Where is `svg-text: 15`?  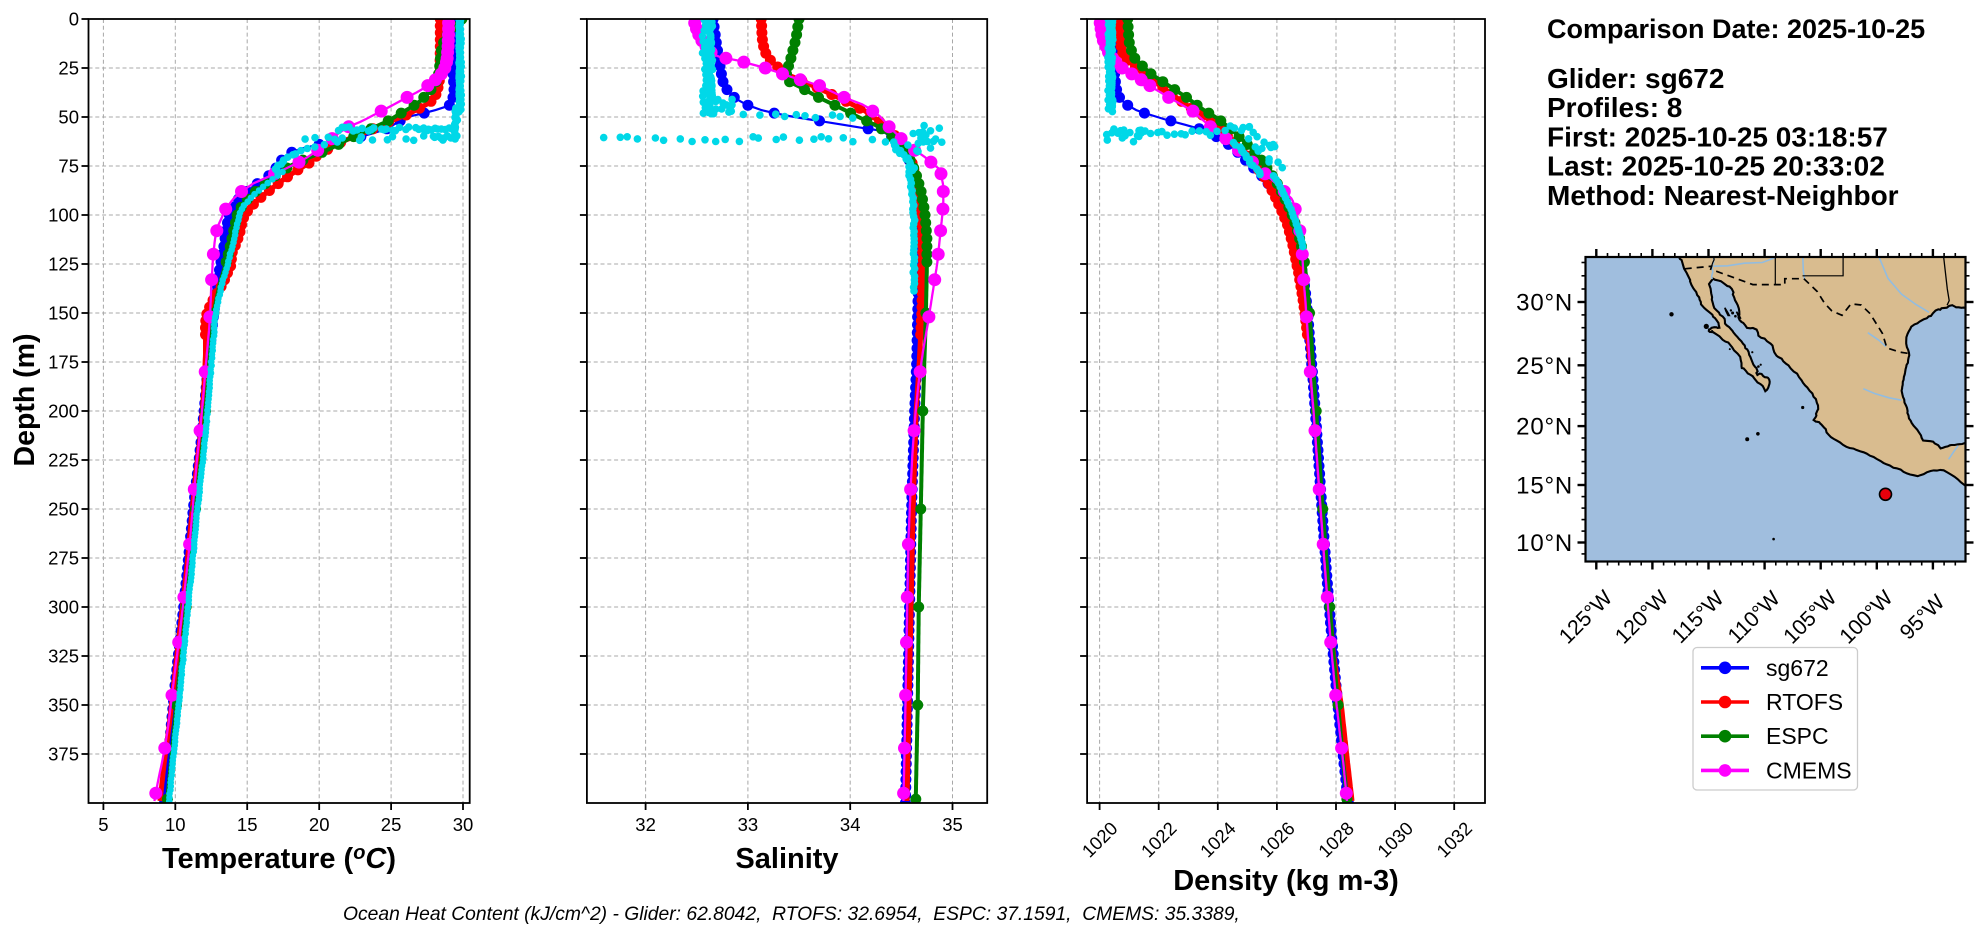 svg-text: 15 is located at coordinates (247, 824).